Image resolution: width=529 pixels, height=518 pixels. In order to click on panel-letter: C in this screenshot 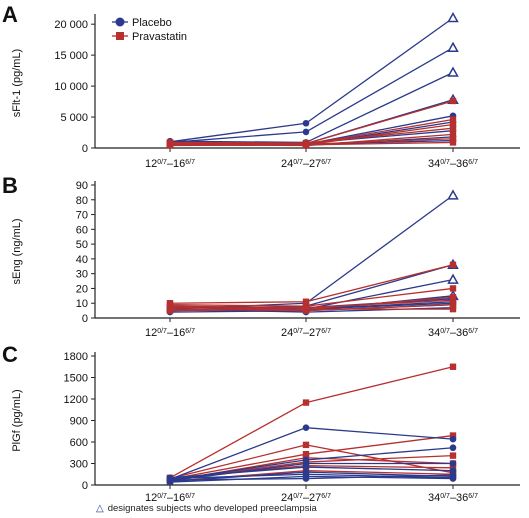, I will do `click(10, 354)`.